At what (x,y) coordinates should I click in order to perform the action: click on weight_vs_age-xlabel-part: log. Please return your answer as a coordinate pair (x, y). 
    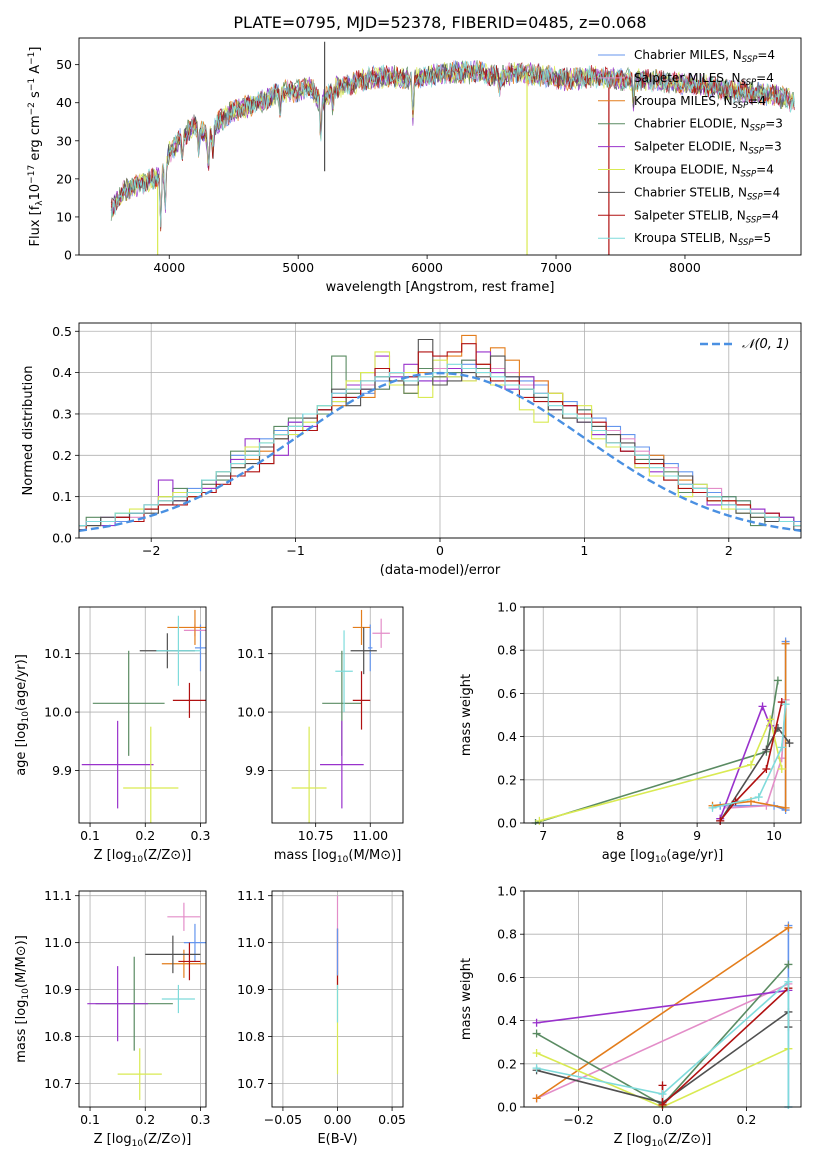
    Looking at the image, I should click on (645, 855).